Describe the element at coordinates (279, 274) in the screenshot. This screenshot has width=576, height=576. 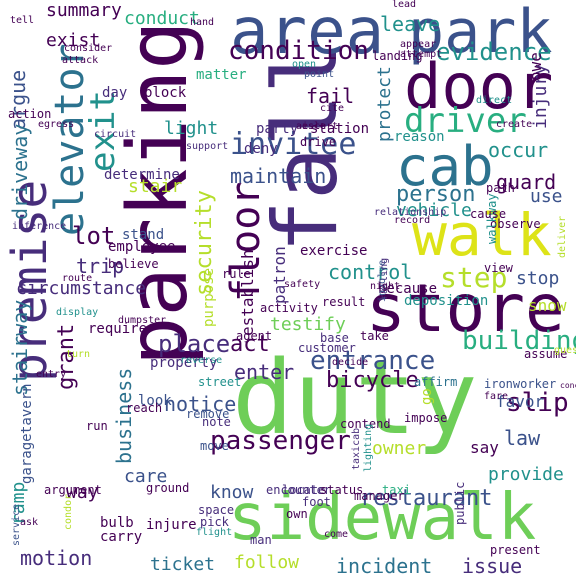
I see `word: patron` at that location.